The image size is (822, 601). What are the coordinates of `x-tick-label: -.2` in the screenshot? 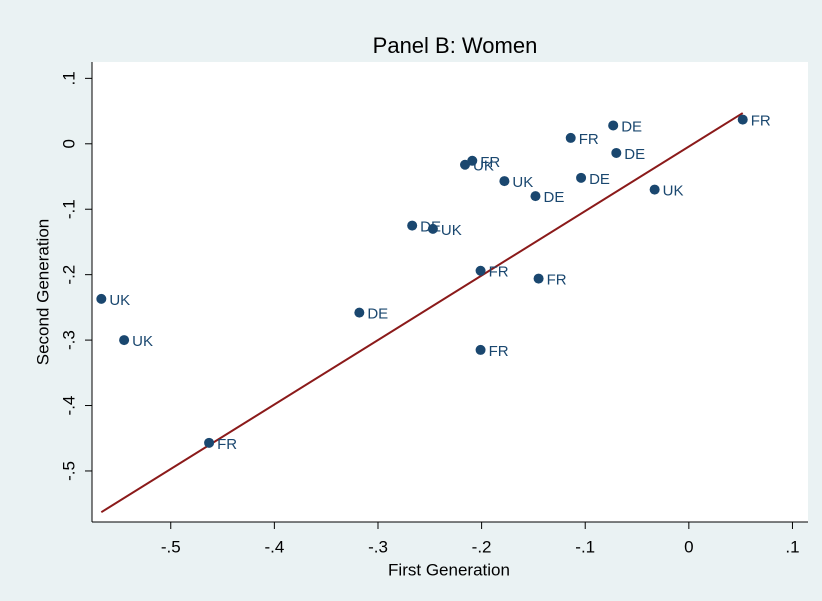 It's located at (482, 546).